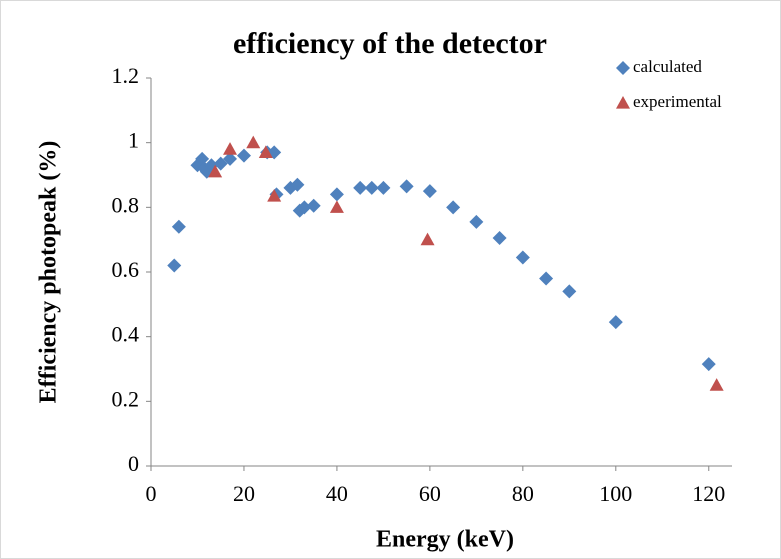 This screenshot has width=781, height=559. I want to click on y-tick-label: 0.8, so click(126, 204).